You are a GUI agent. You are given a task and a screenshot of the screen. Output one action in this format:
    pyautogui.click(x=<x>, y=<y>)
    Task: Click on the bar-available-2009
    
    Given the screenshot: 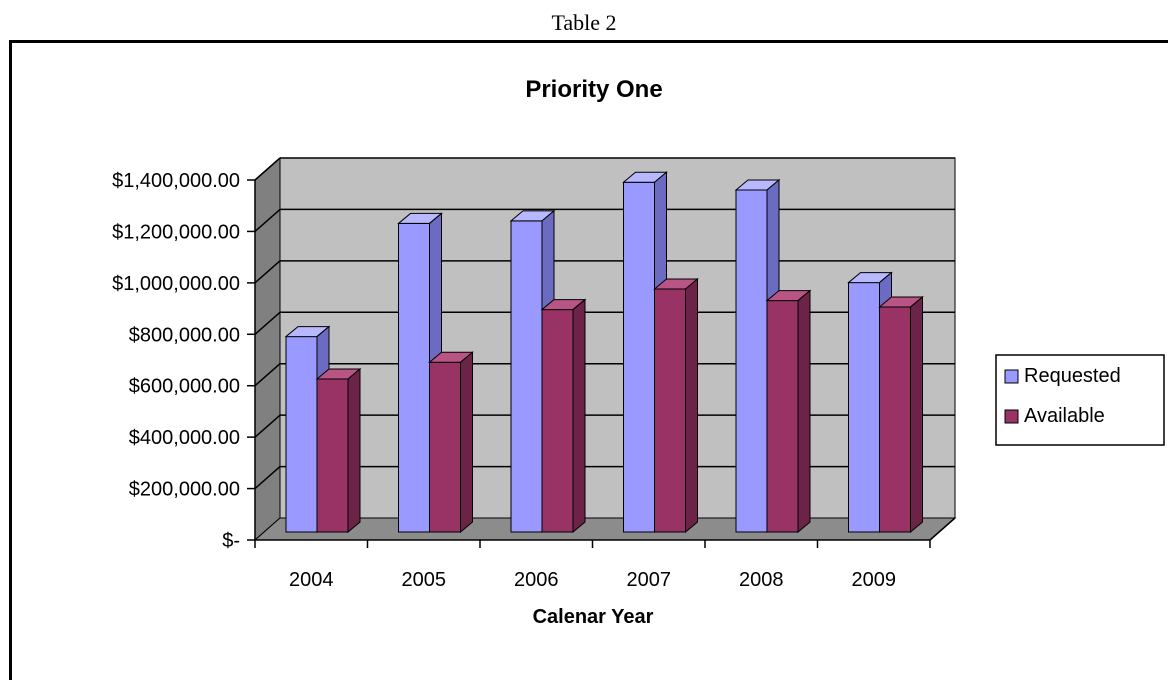 What is the action you would take?
    pyautogui.click(x=901, y=414)
    